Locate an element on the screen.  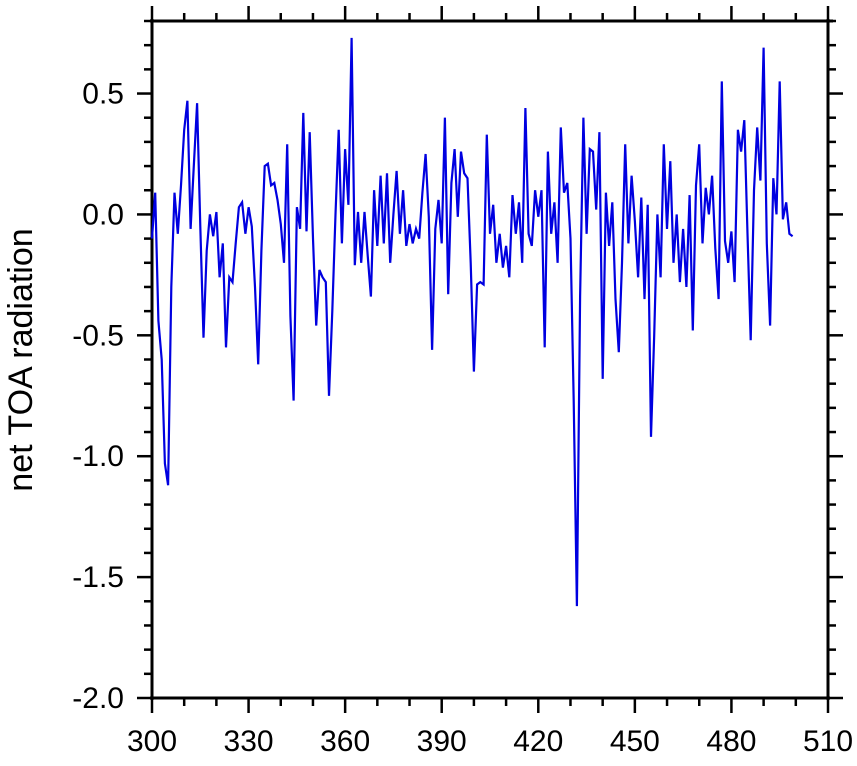
y-tick-label: -2.0 is located at coordinates (98, 698).